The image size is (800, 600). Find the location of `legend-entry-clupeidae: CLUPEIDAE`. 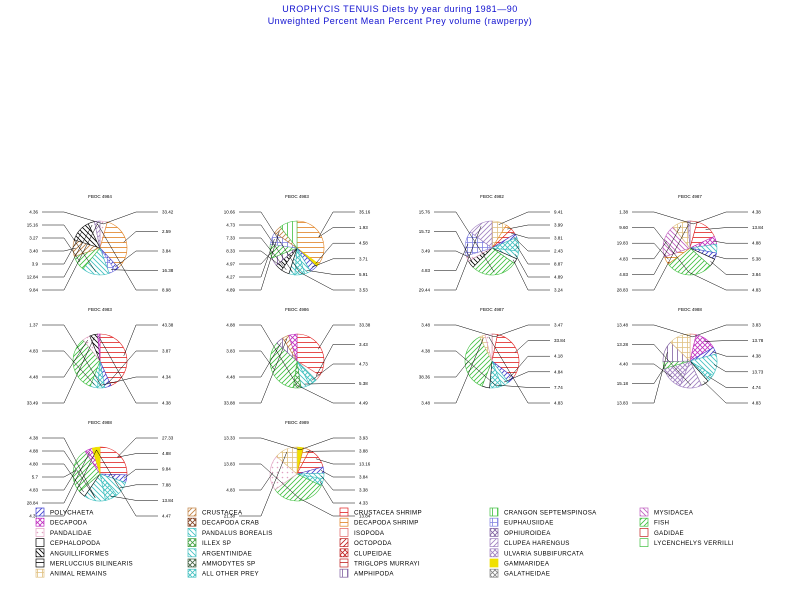

legend-entry-clupeidae: CLUPEIDAE is located at coordinates (365, 552).